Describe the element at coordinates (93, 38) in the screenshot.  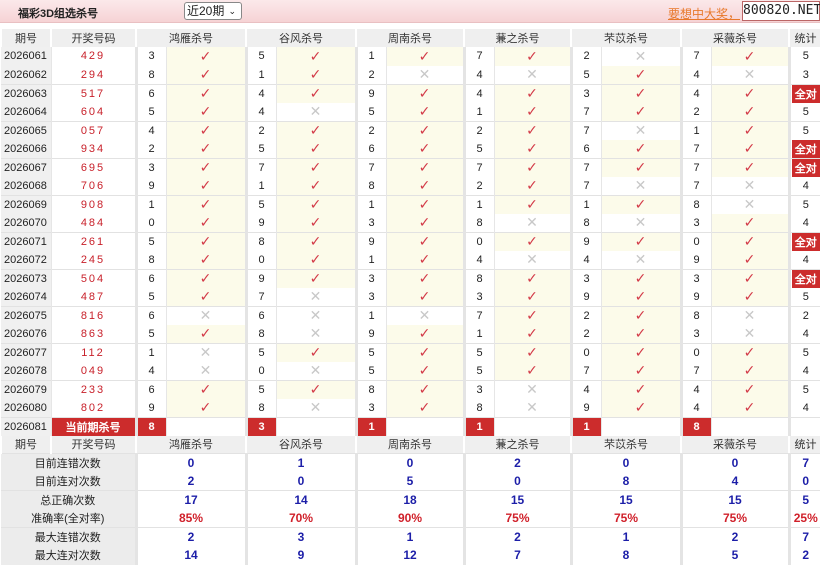
I see `column-header: 开奖号码` at that location.